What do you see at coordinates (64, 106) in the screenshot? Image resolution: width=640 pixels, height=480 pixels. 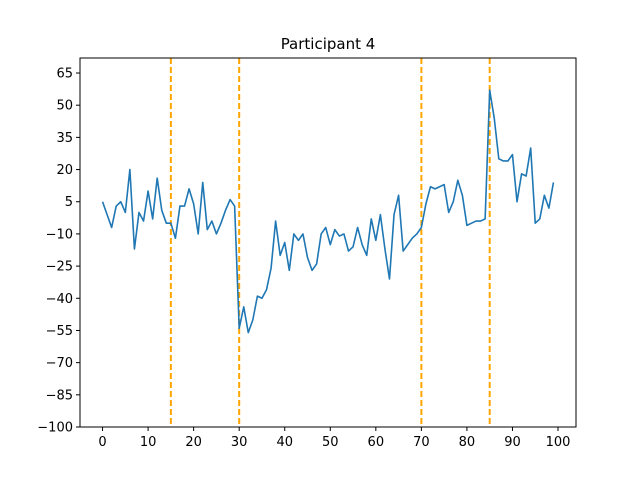 I see `y-tick-label: 50` at bounding box center [64, 106].